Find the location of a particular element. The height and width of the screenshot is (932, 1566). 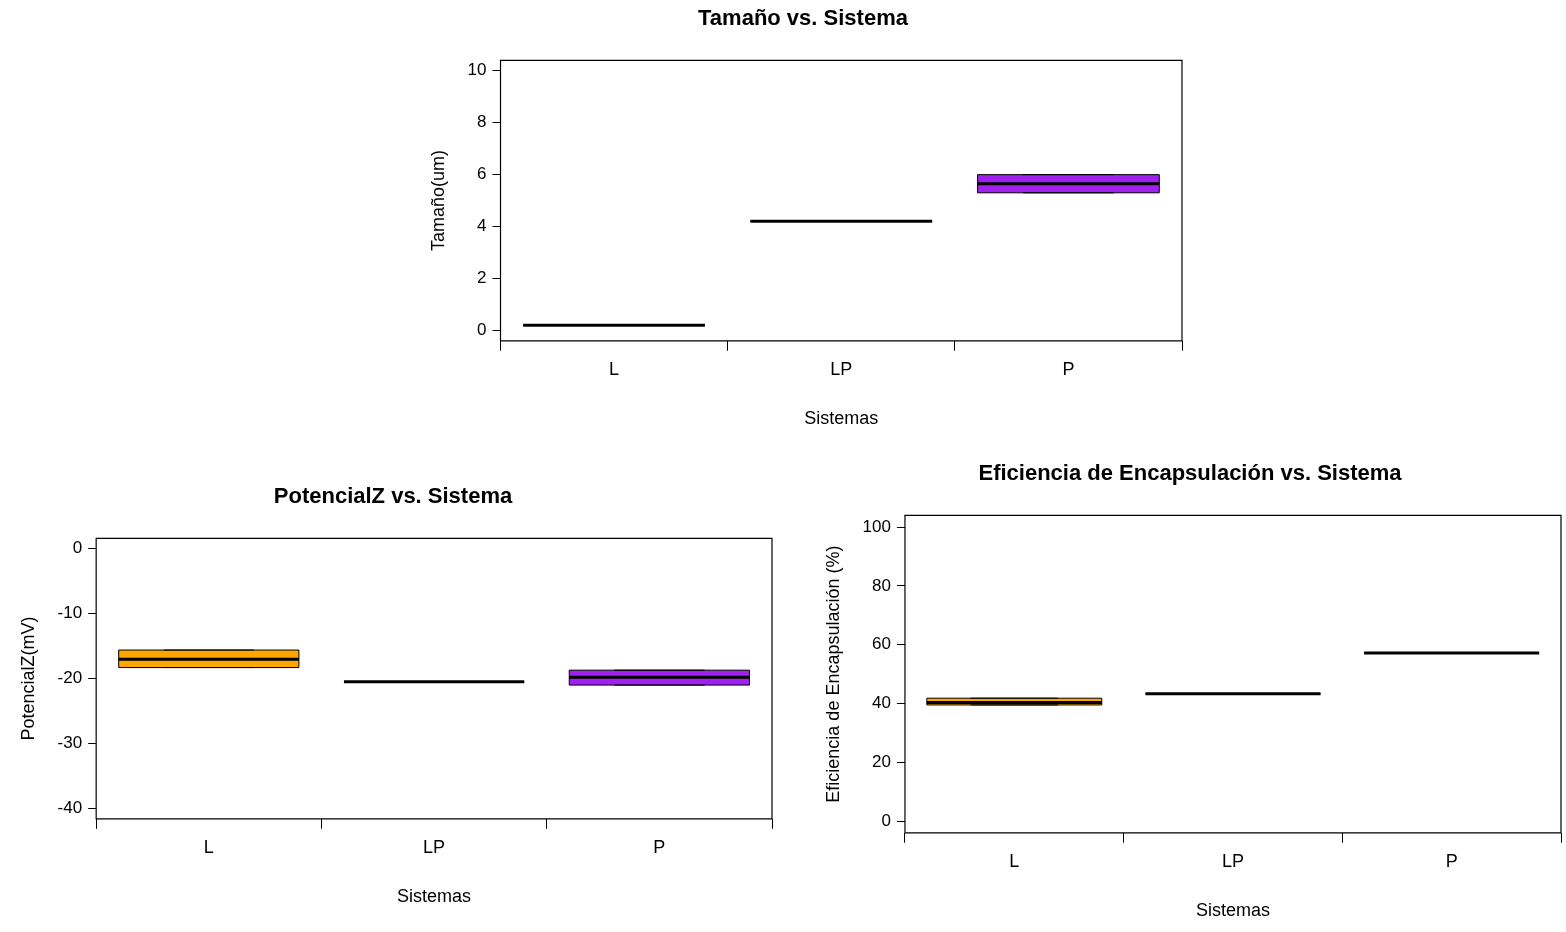

y-tick-label: -20 is located at coordinates (70, 678).